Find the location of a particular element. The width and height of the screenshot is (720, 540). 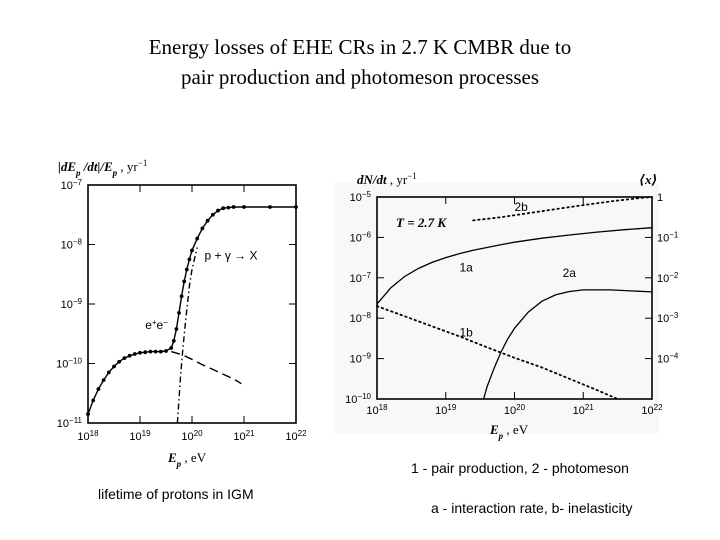

right-x-tick-label: 1021 is located at coordinates (584, 410).